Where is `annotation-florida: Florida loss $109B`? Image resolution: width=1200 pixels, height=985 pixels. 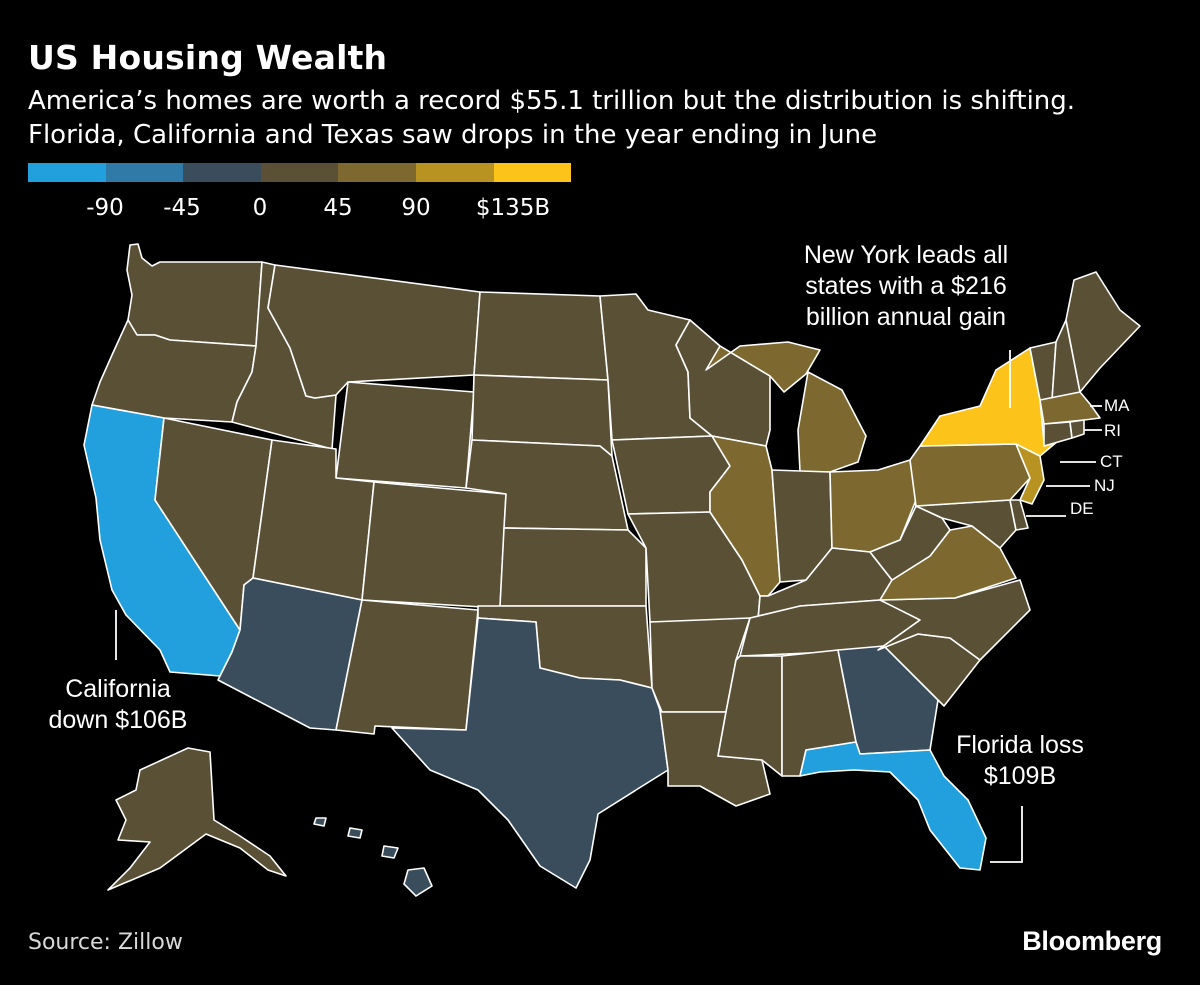
annotation-florida: Florida loss $109B is located at coordinates (1020, 761).